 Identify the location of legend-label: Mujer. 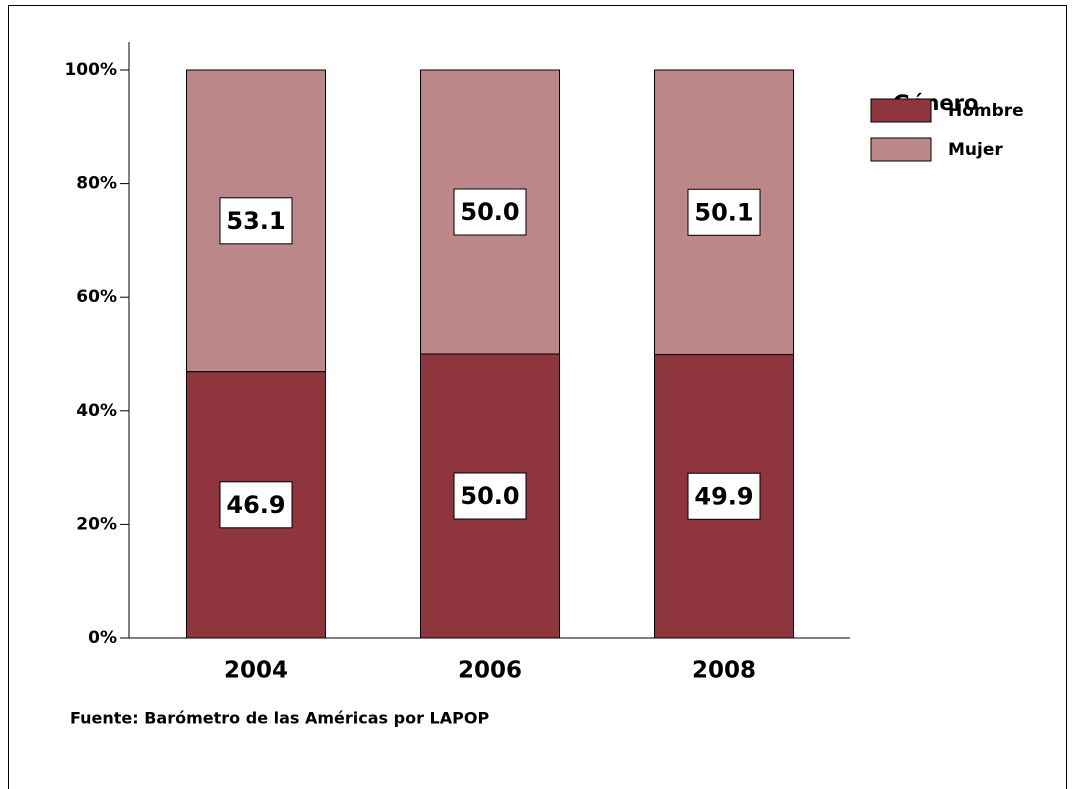
(975, 150).